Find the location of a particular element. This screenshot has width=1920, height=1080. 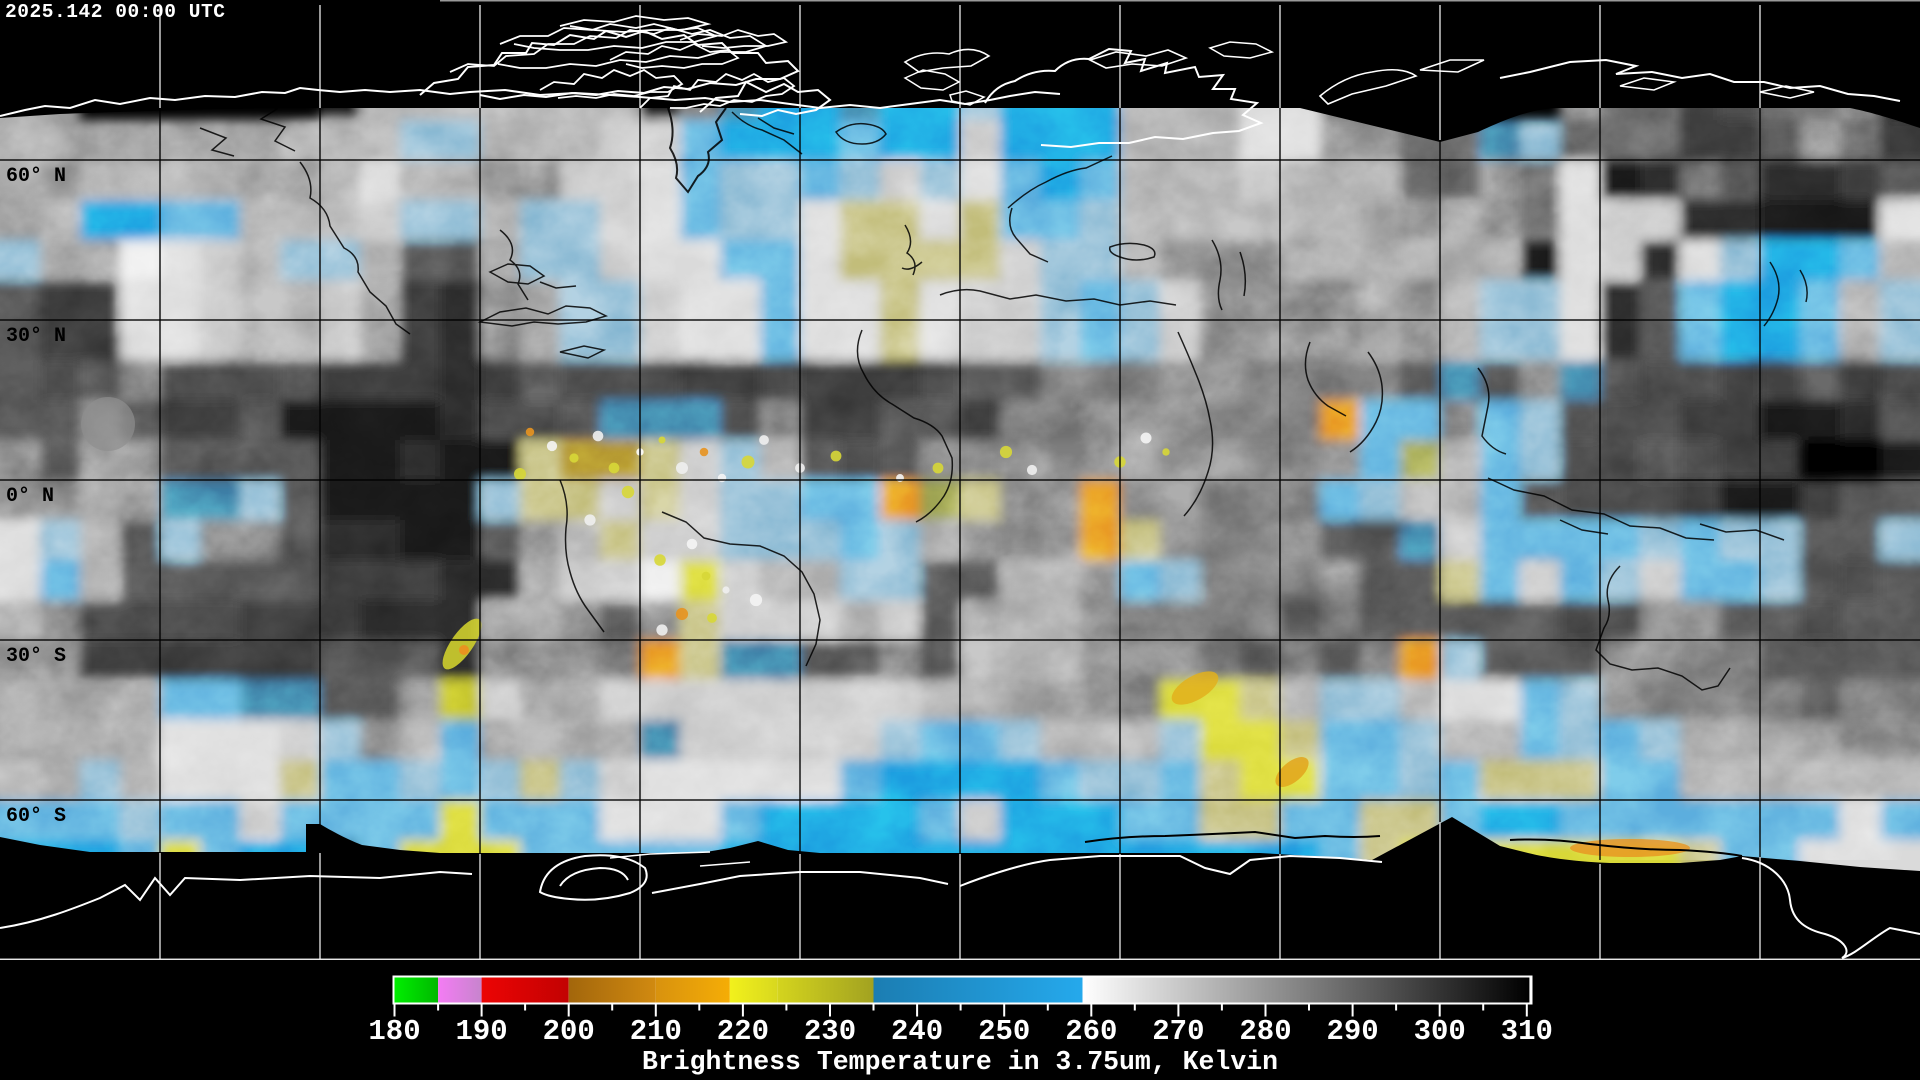

svg-text: 2025.142 00:00 UTC is located at coordinates (115, 12).